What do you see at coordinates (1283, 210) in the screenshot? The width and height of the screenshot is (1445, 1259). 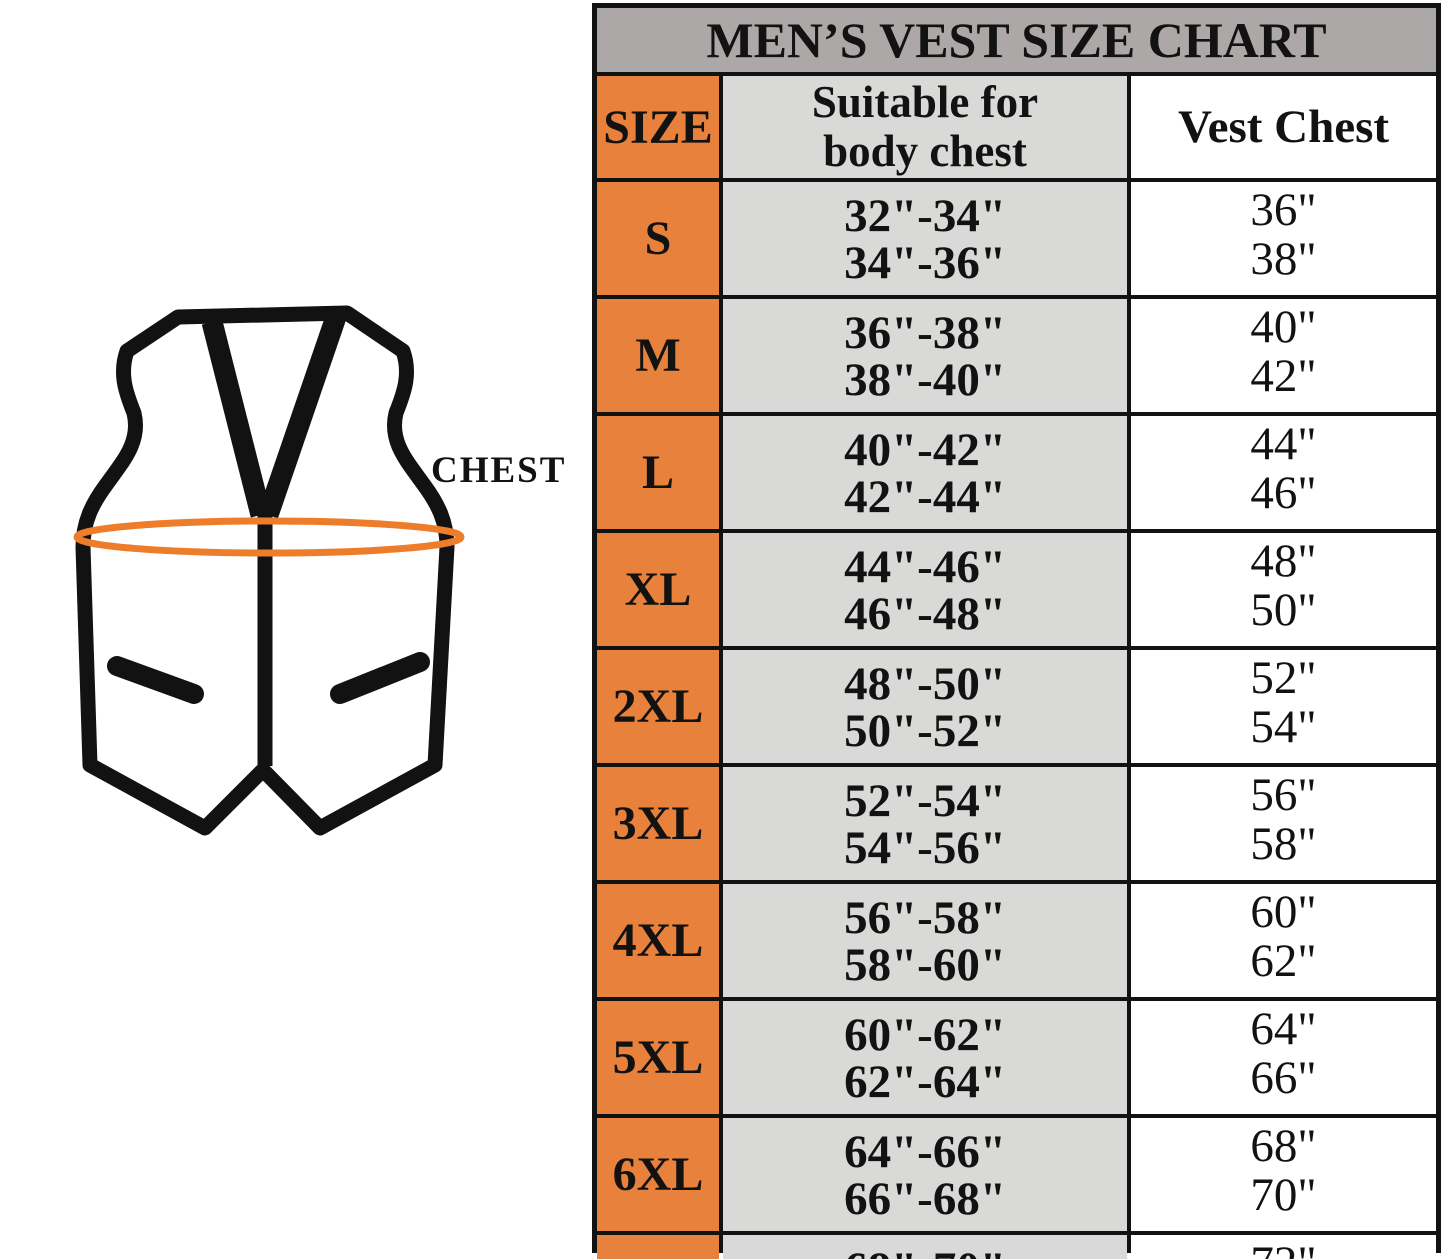 I see `vest-chest-value: 36"` at bounding box center [1283, 210].